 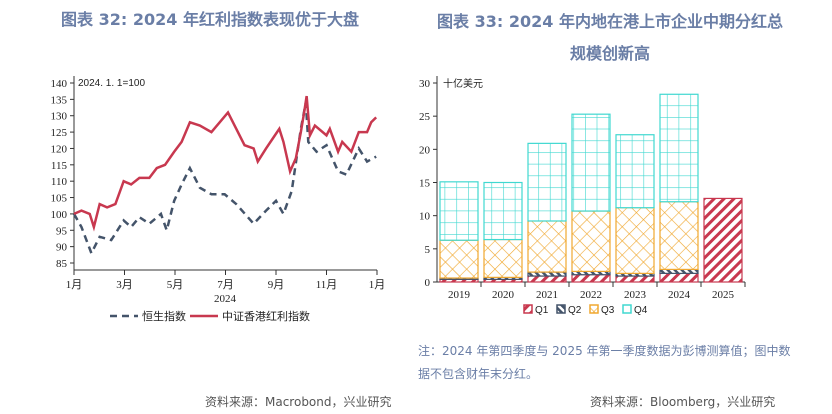 What do you see at coordinates (62, 264) in the screenshot?
I see `y-tick-label: 85` at bounding box center [62, 264].